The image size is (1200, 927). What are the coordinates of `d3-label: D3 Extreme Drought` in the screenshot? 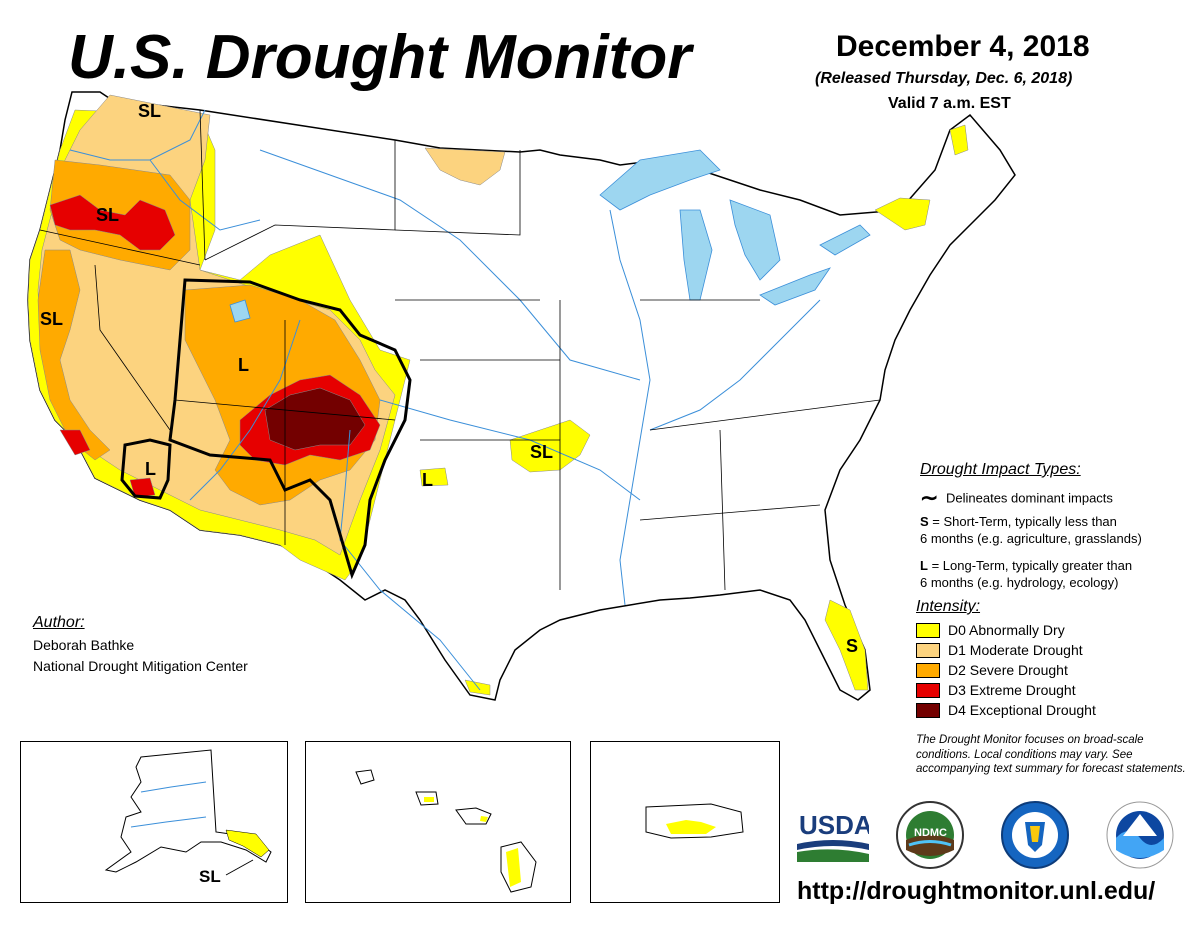 It's located at (1012, 690).